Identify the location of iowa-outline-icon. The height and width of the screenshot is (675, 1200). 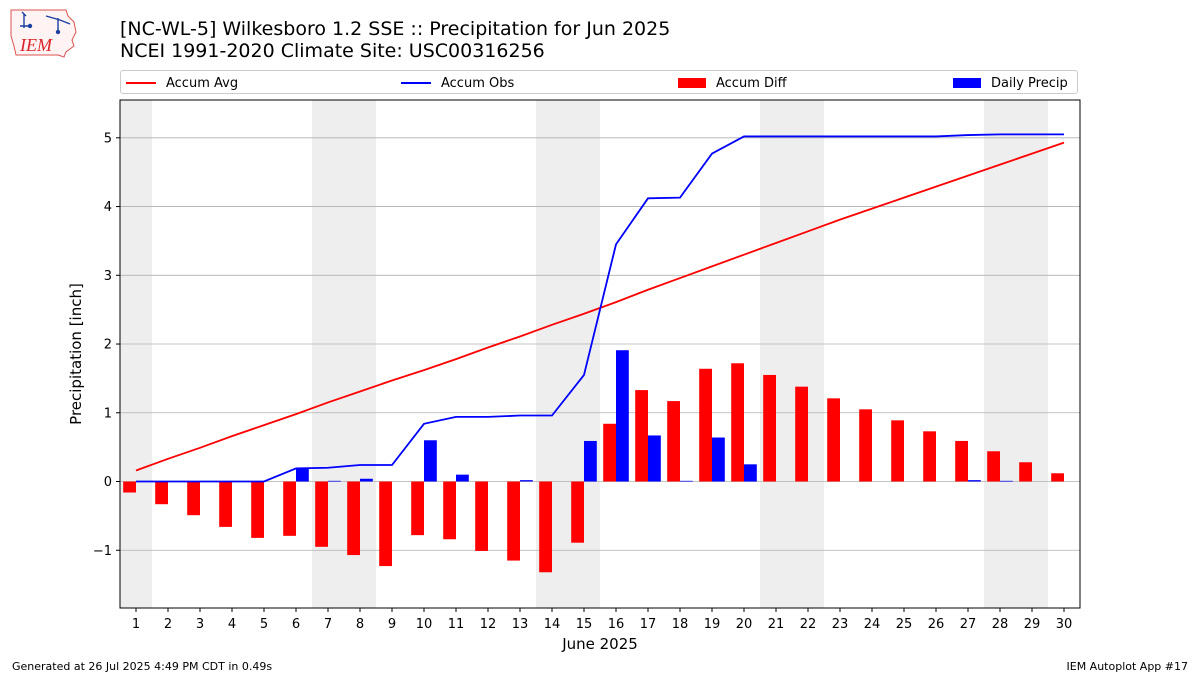
(43, 33).